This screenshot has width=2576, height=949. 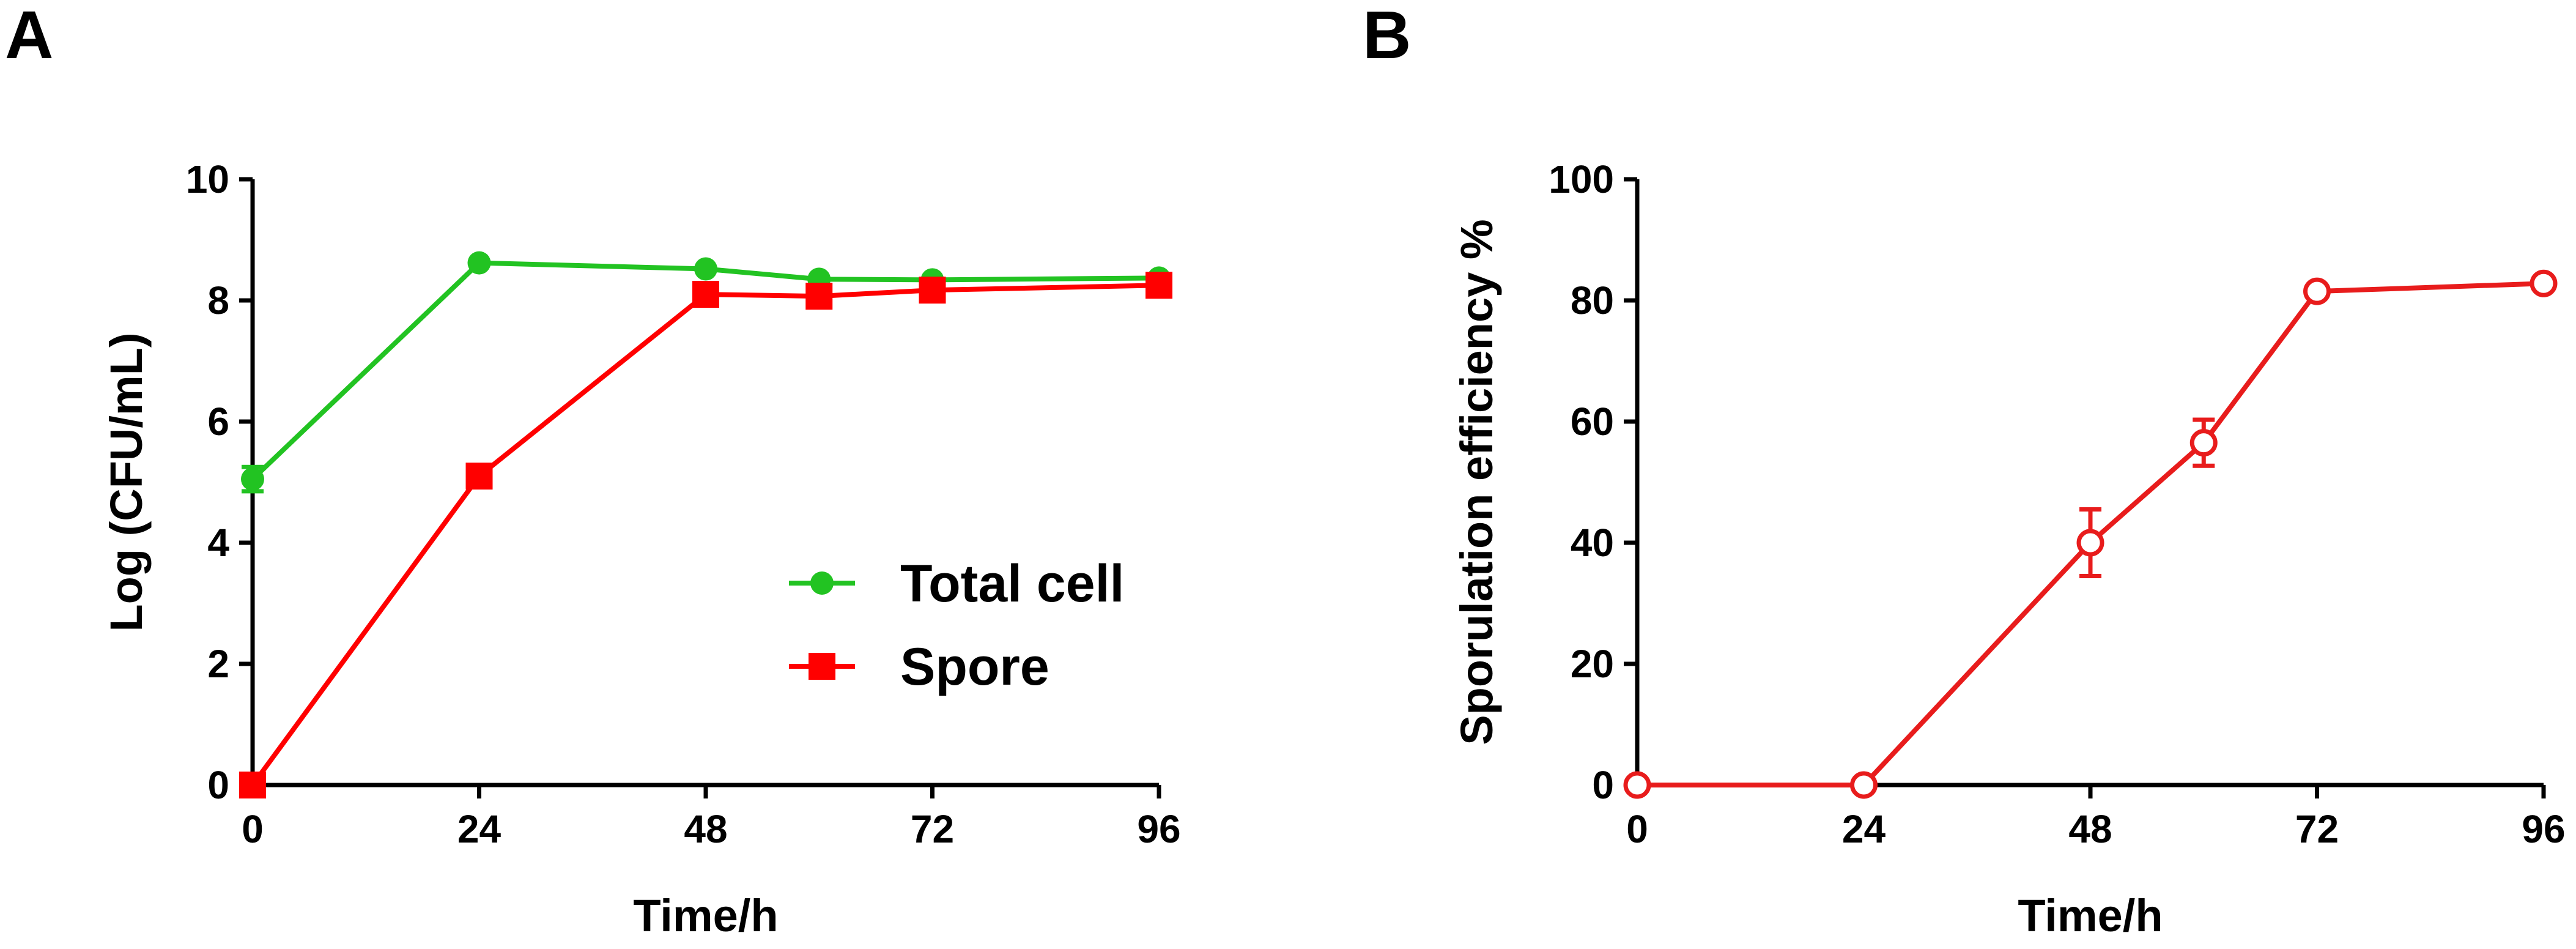 What do you see at coordinates (218, 543) in the screenshot?
I see `panel-a-y-tick-label: 4` at bounding box center [218, 543].